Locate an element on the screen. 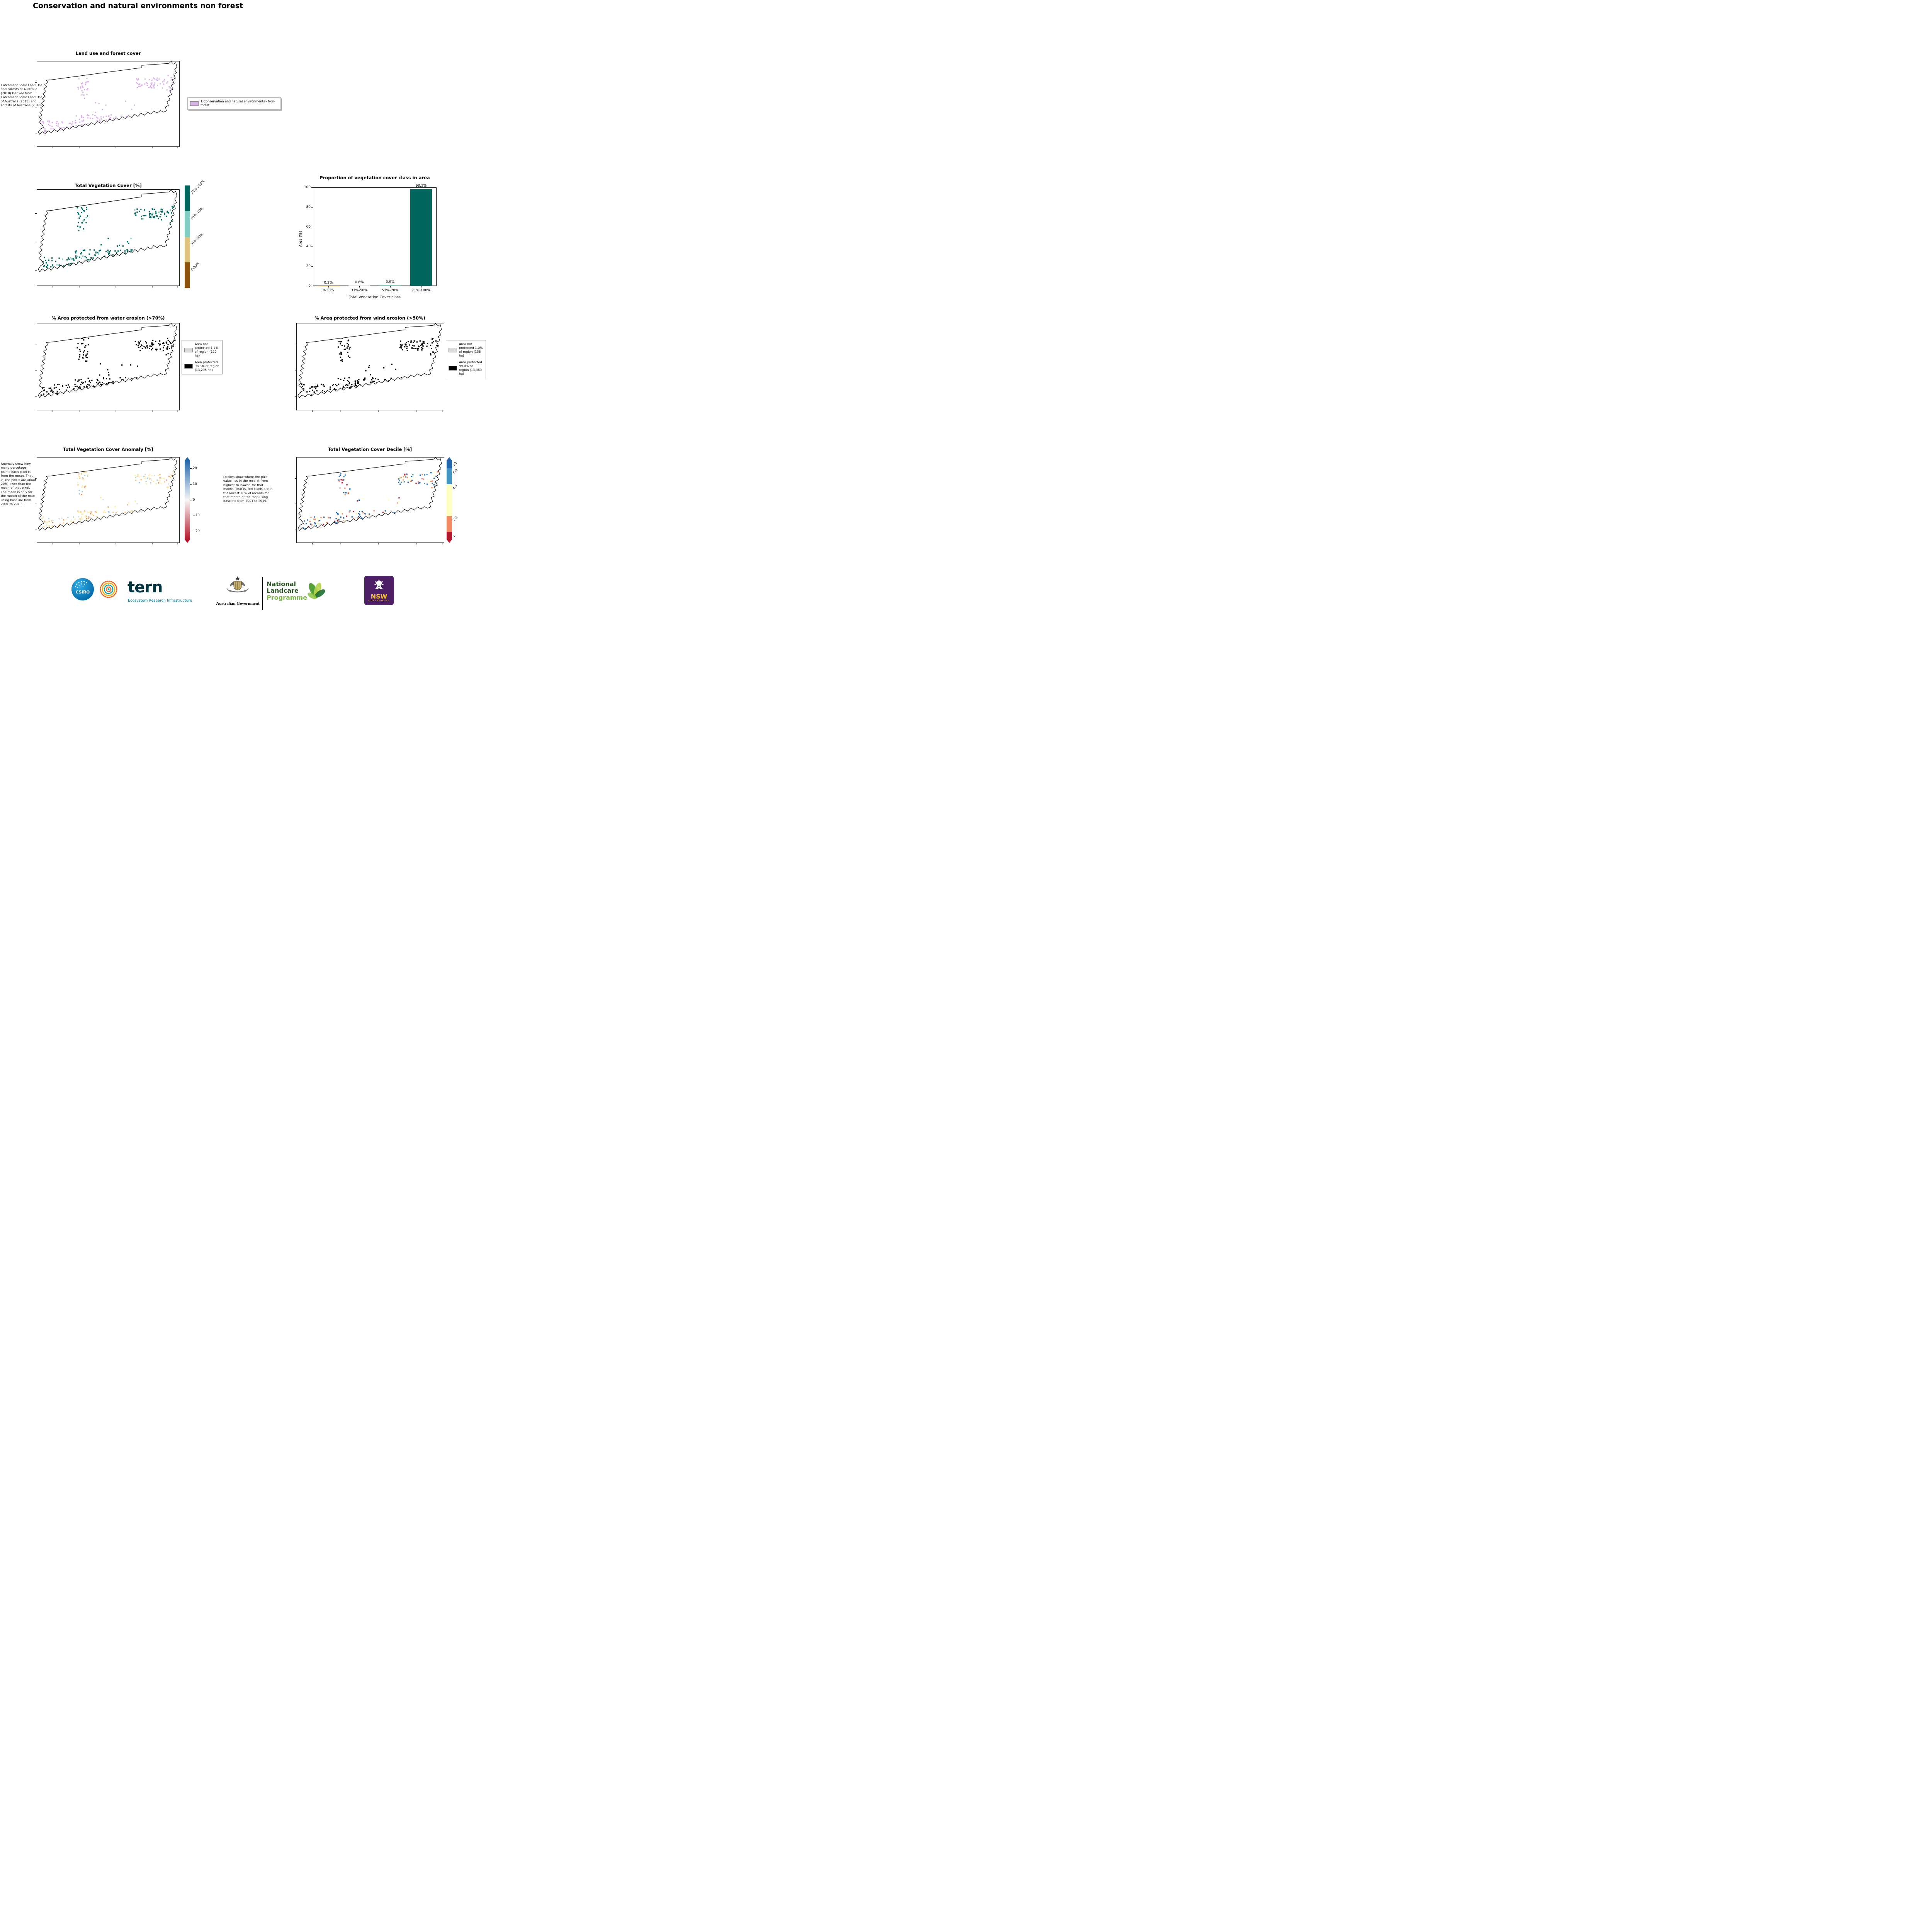 Image resolution: width=1922 pixels, height=1932 pixels. tern-subtitle: Ecosystem Research Infrastructure is located at coordinates (160, 601).